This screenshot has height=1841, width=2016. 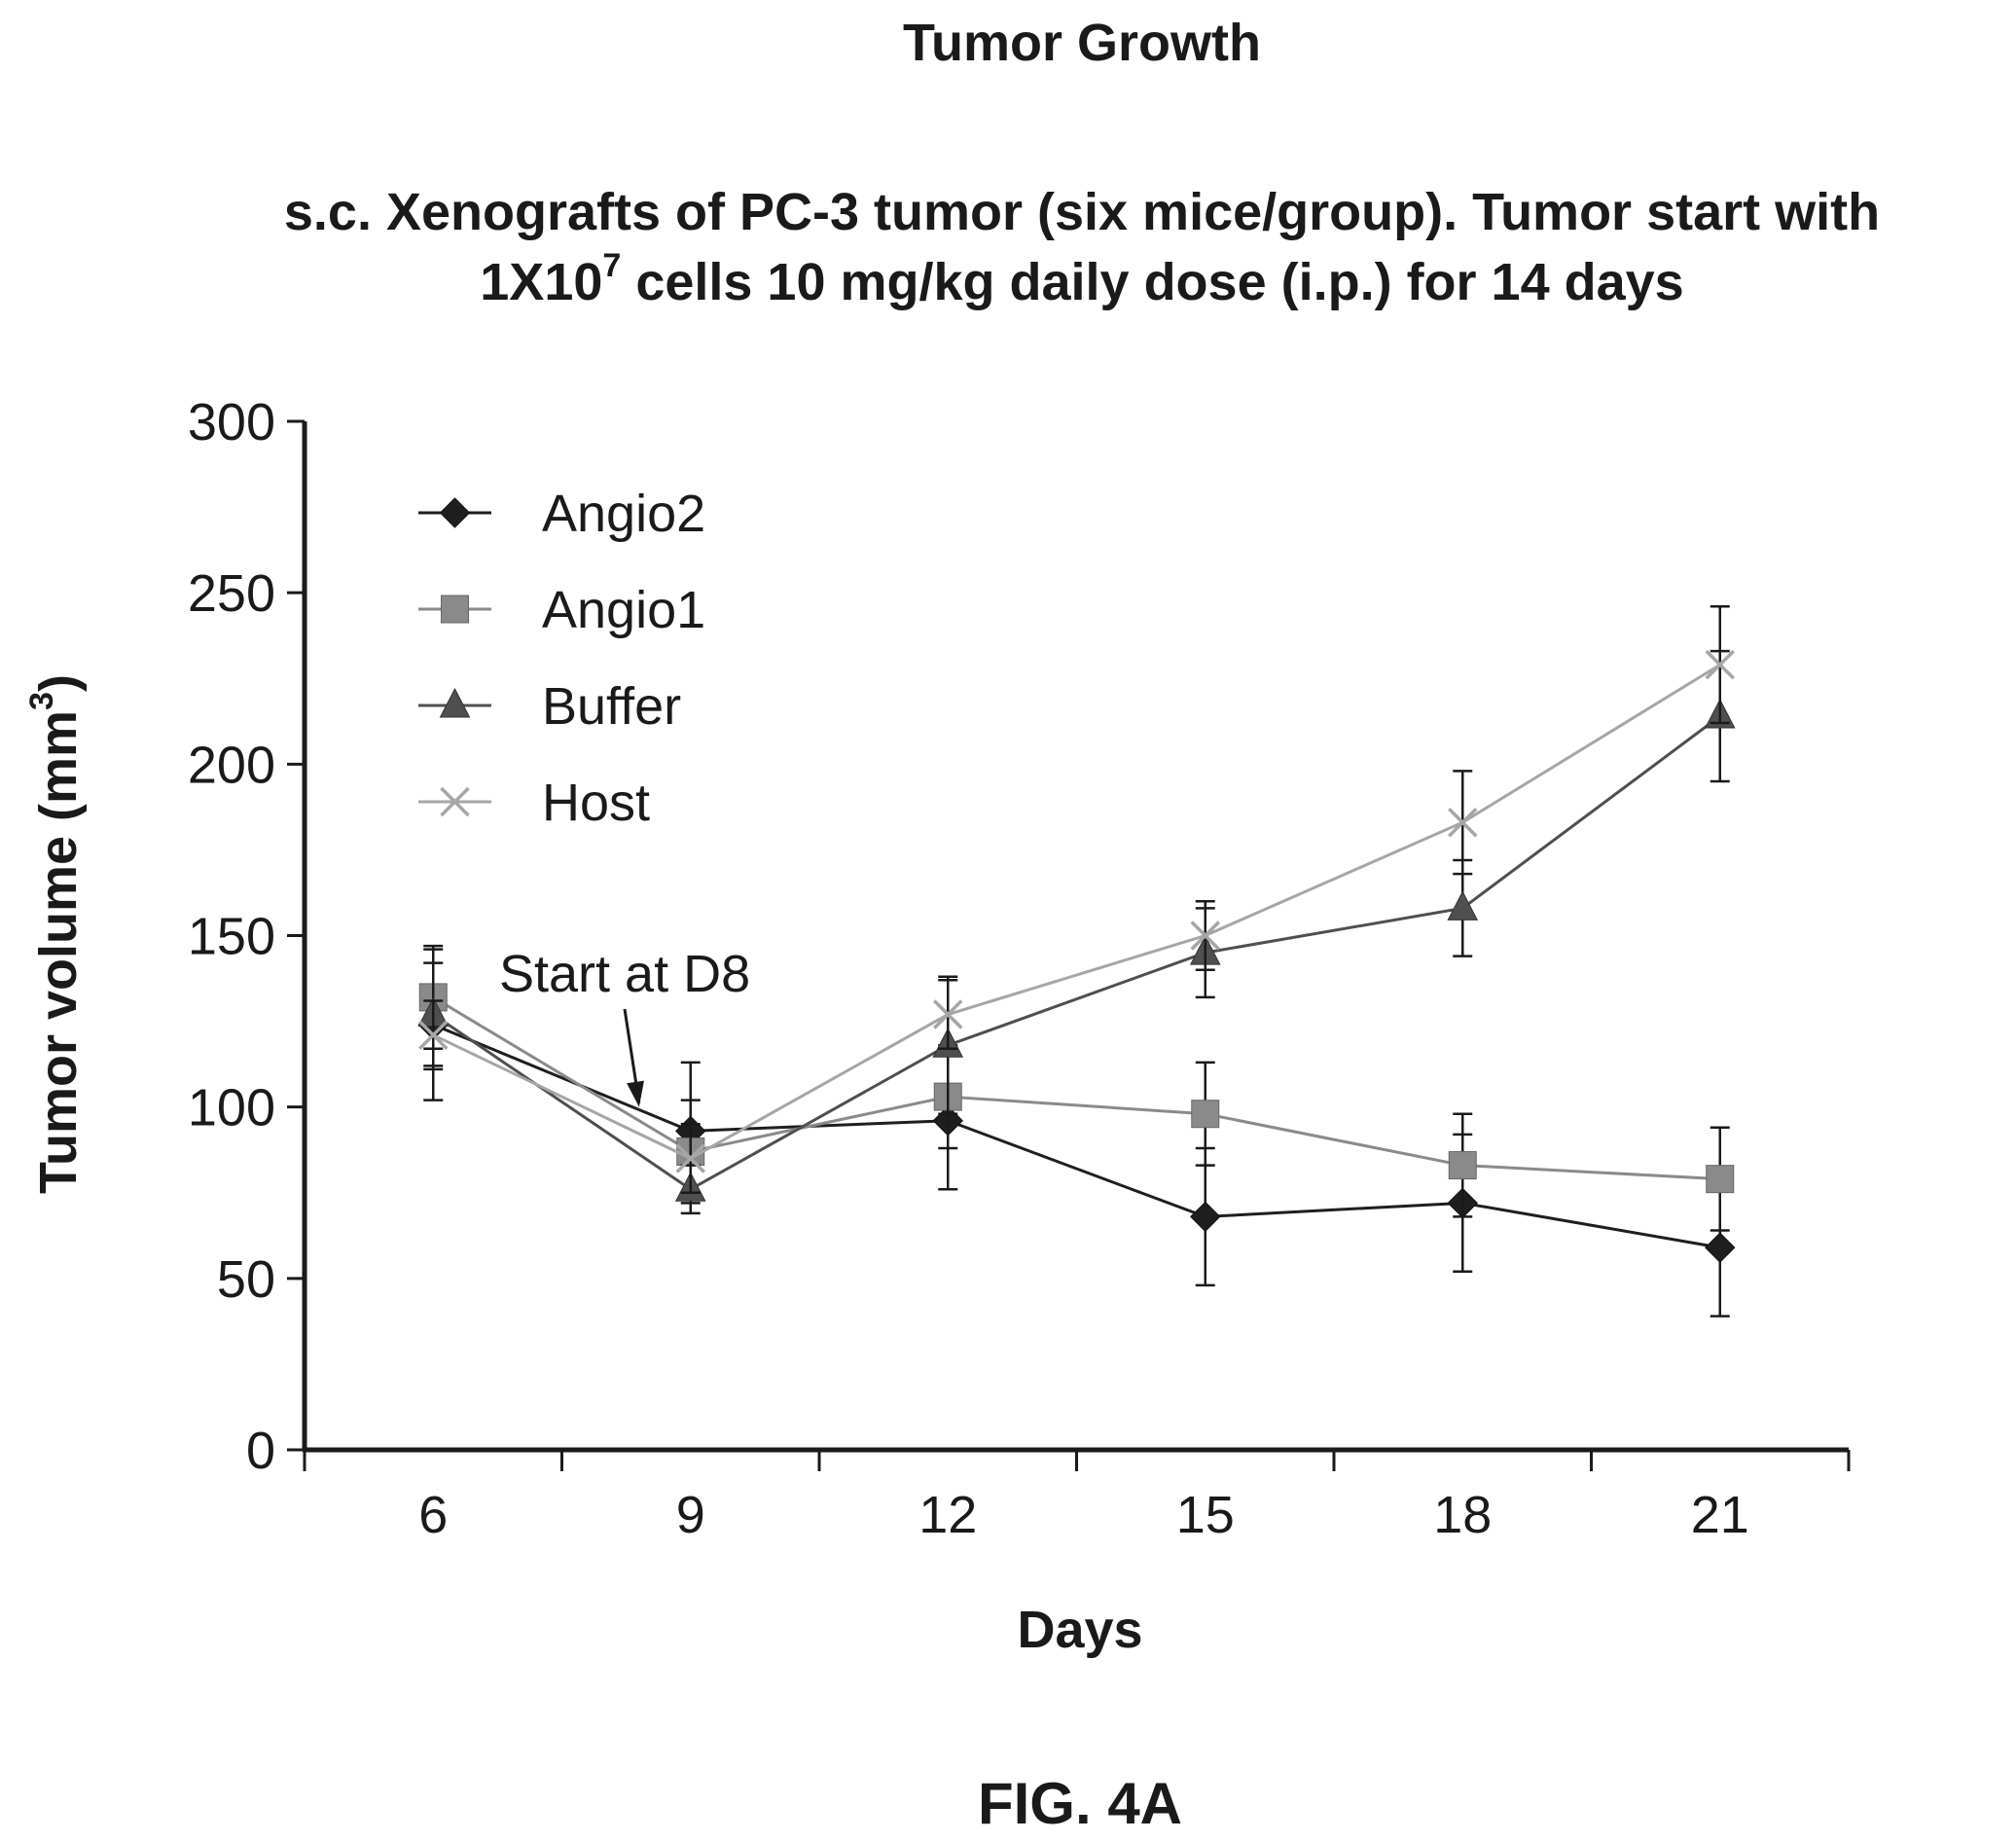 What do you see at coordinates (596, 803) in the screenshot?
I see `legend-label: Host` at bounding box center [596, 803].